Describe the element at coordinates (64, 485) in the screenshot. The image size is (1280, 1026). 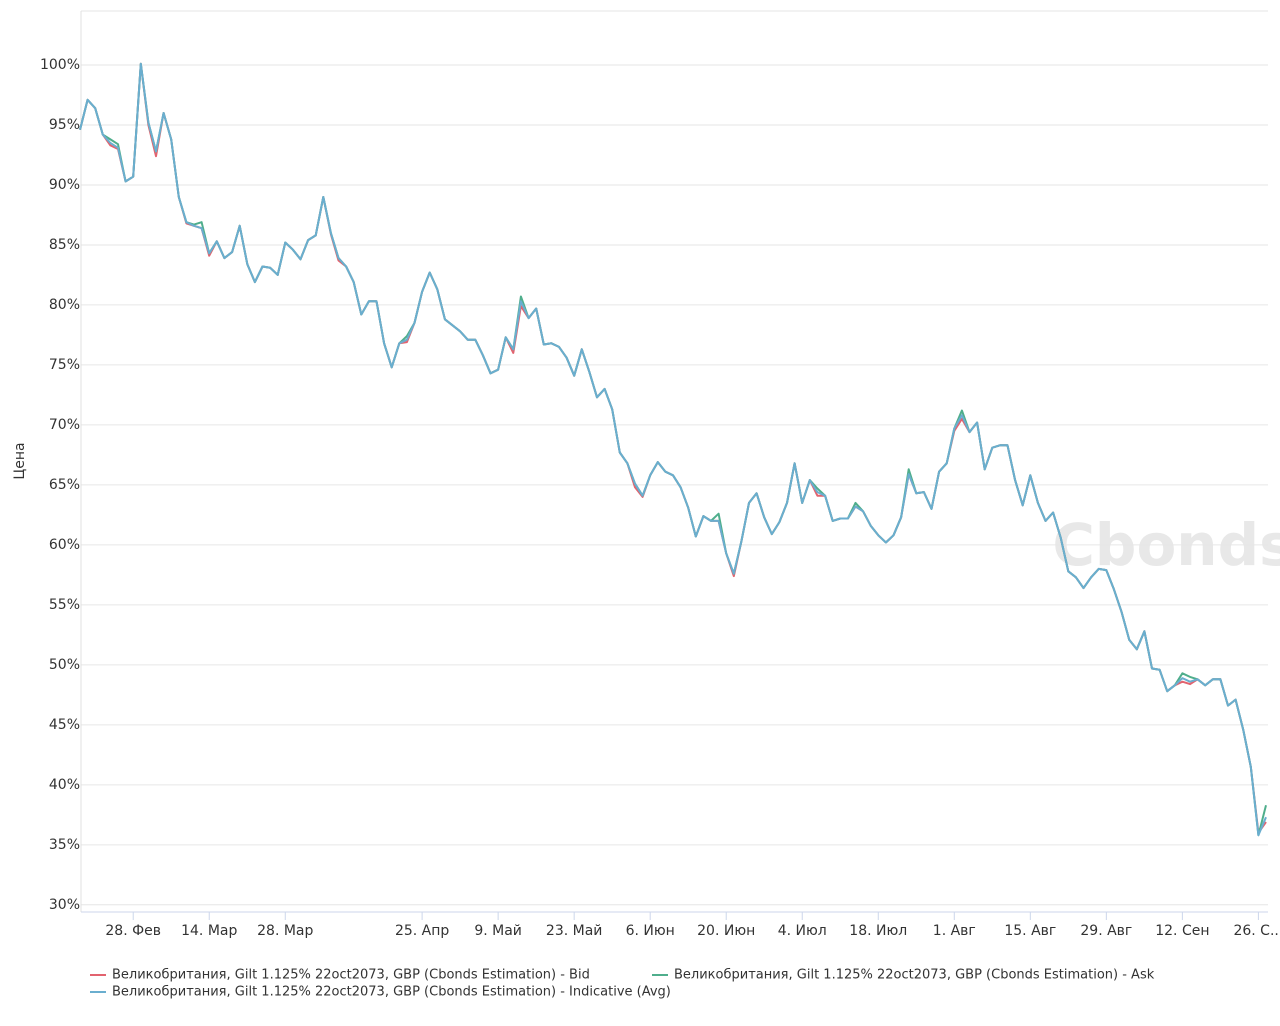
I see `y-tick-label: 65%` at that location.